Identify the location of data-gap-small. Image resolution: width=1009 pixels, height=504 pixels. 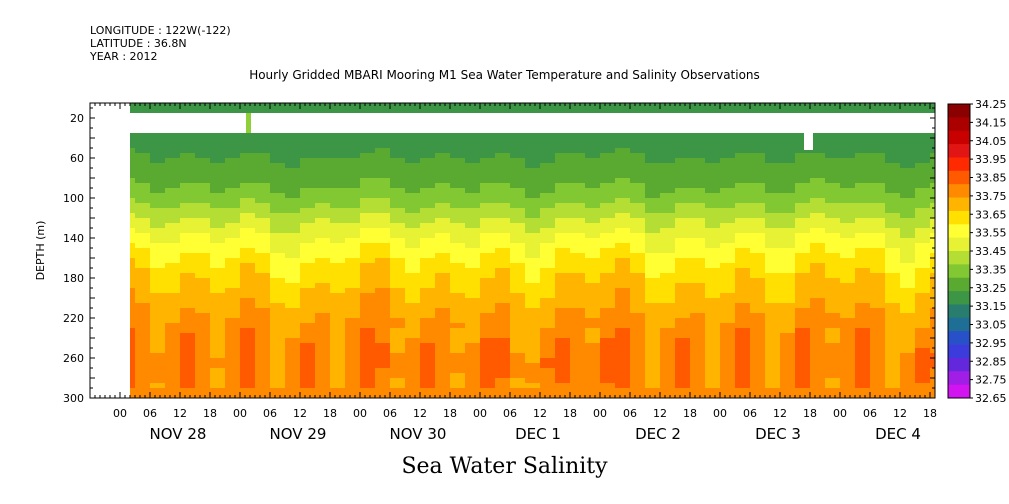
(808, 141).